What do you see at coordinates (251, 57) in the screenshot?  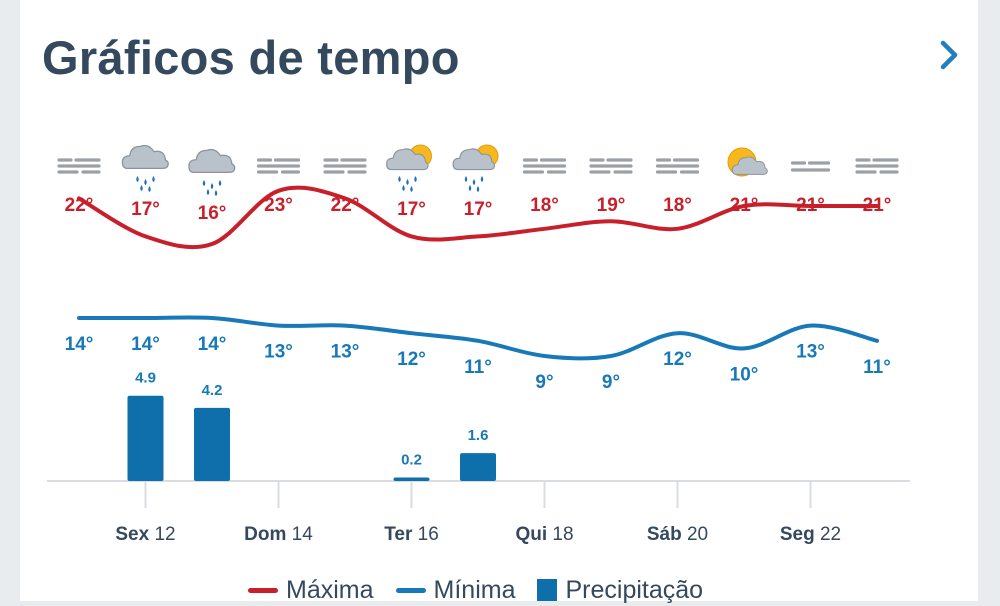 I see `page-title: Gráficos de tempo` at bounding box center [251, 57].